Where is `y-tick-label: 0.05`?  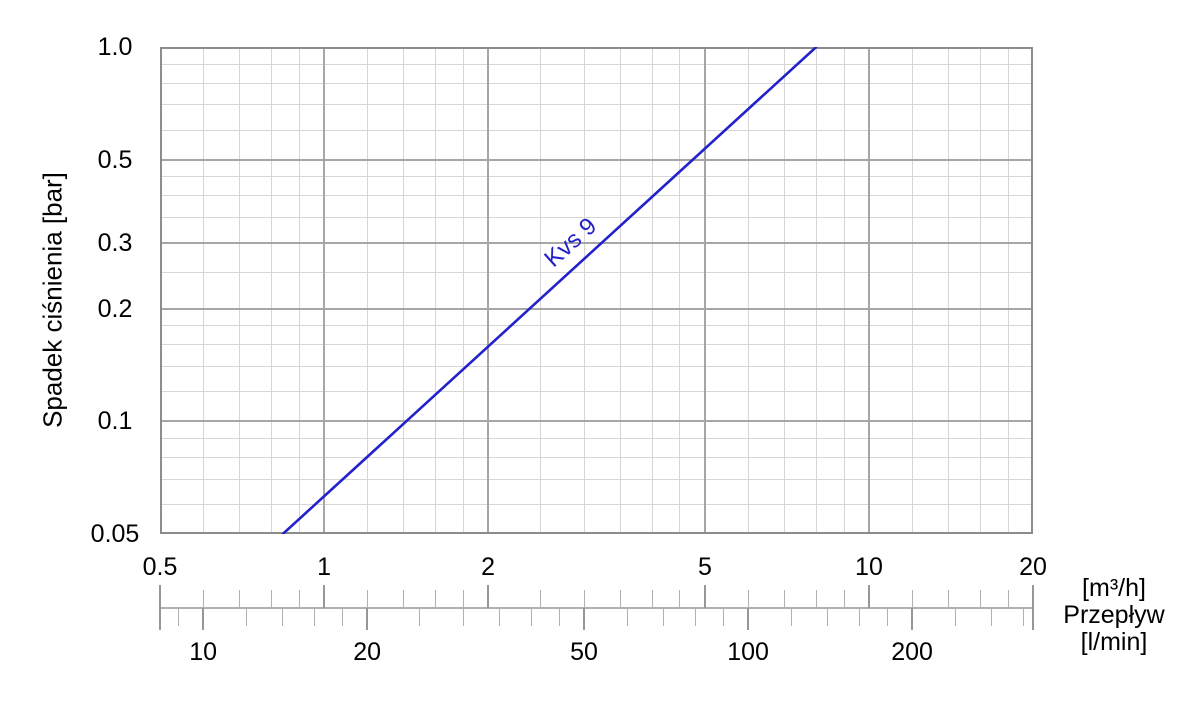 y-tick-label: 0.05 is located at coordinates (115, 534).